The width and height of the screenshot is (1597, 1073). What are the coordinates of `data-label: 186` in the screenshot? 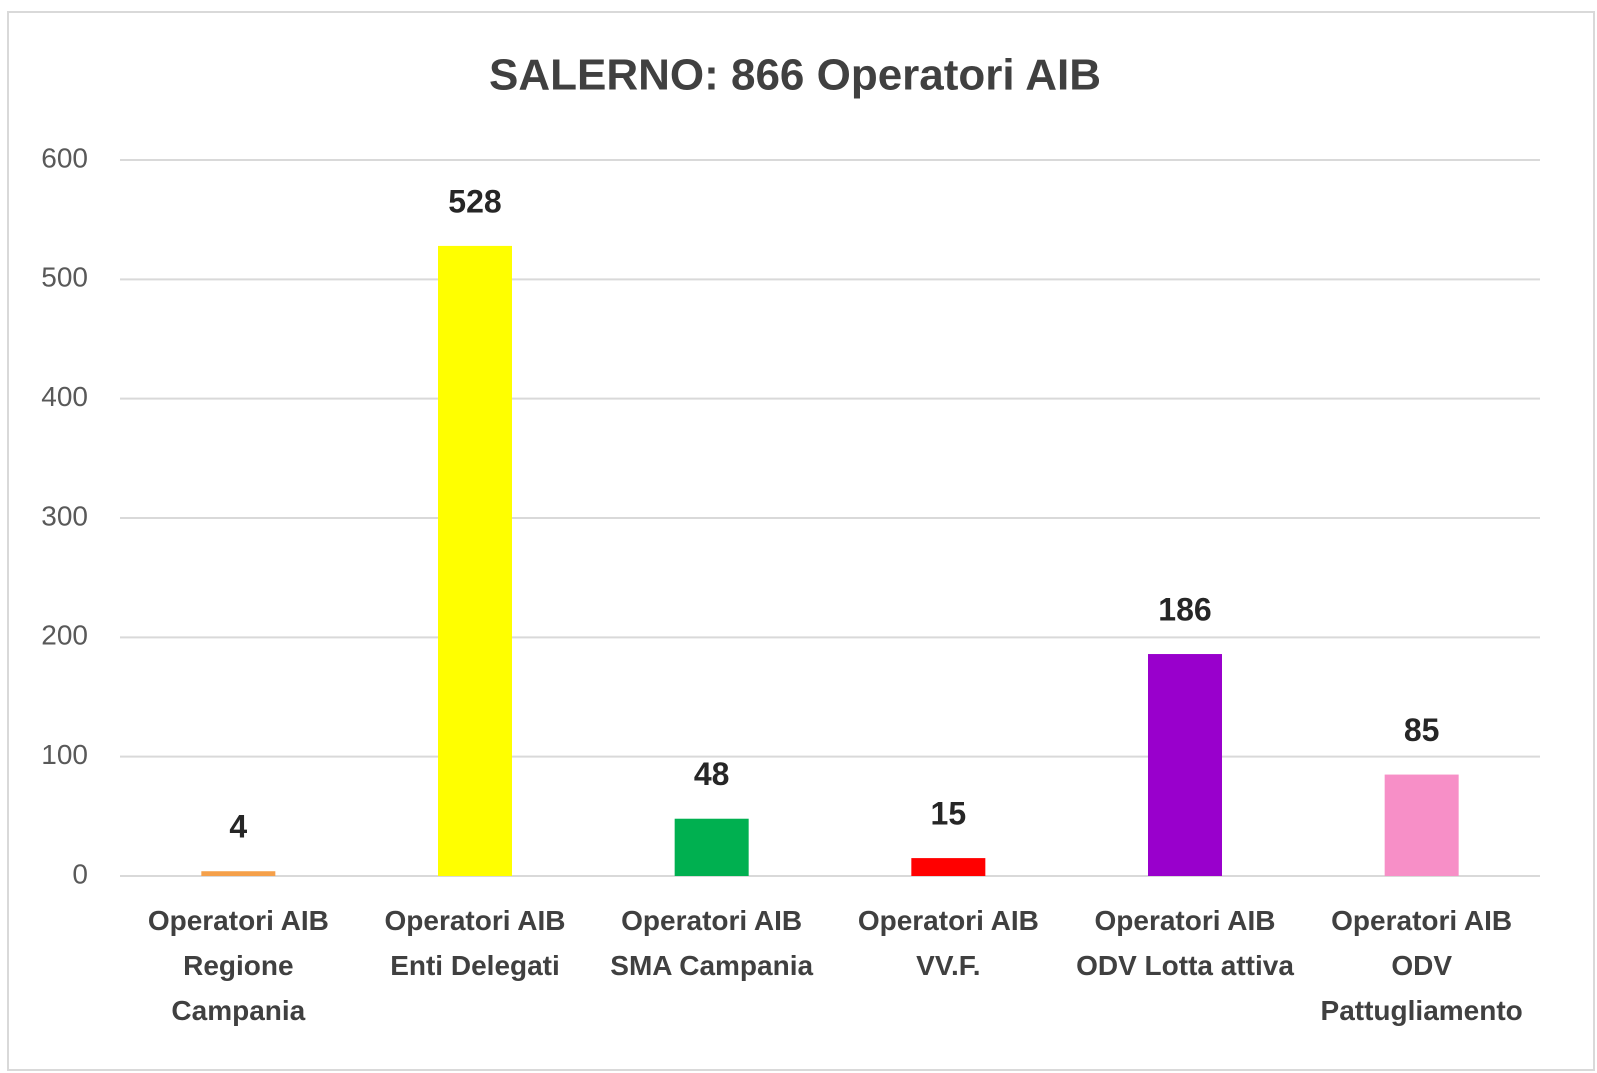 It's located at (1184, 609).